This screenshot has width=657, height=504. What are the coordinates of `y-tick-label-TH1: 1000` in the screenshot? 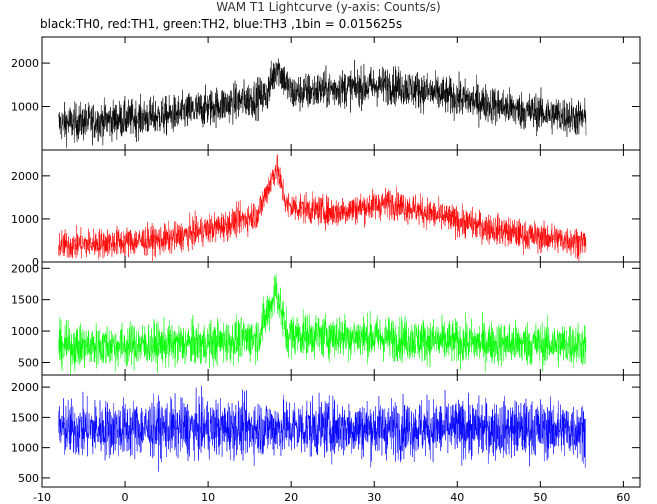 It's located at (25, 219).